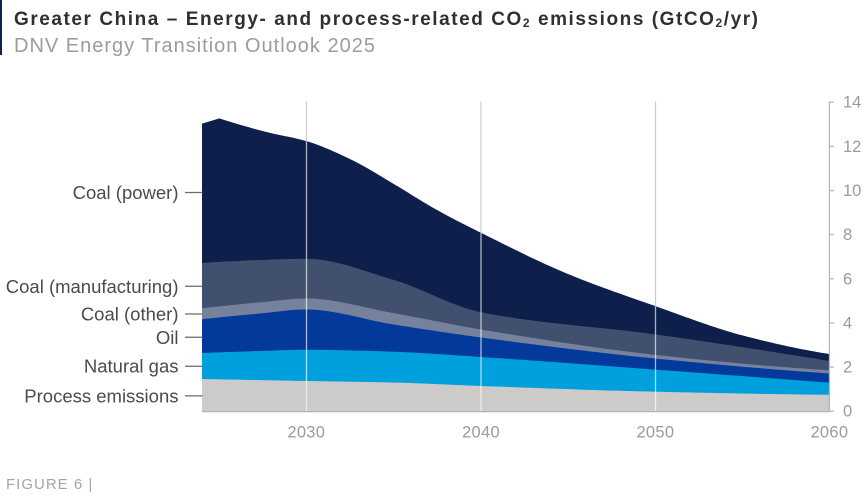  What do you see at coordinates (847, 323) in the screenshot?
I see `svg-text: 4` at bounding box center [847, 323].